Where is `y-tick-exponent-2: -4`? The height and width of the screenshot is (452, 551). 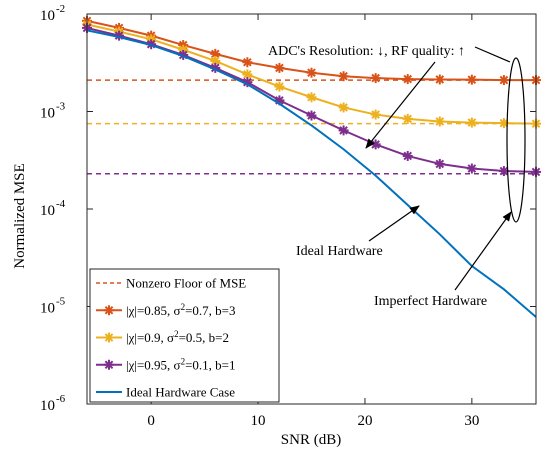
y-tick-exponent-2: -4 is located at coordinates (61, 204).